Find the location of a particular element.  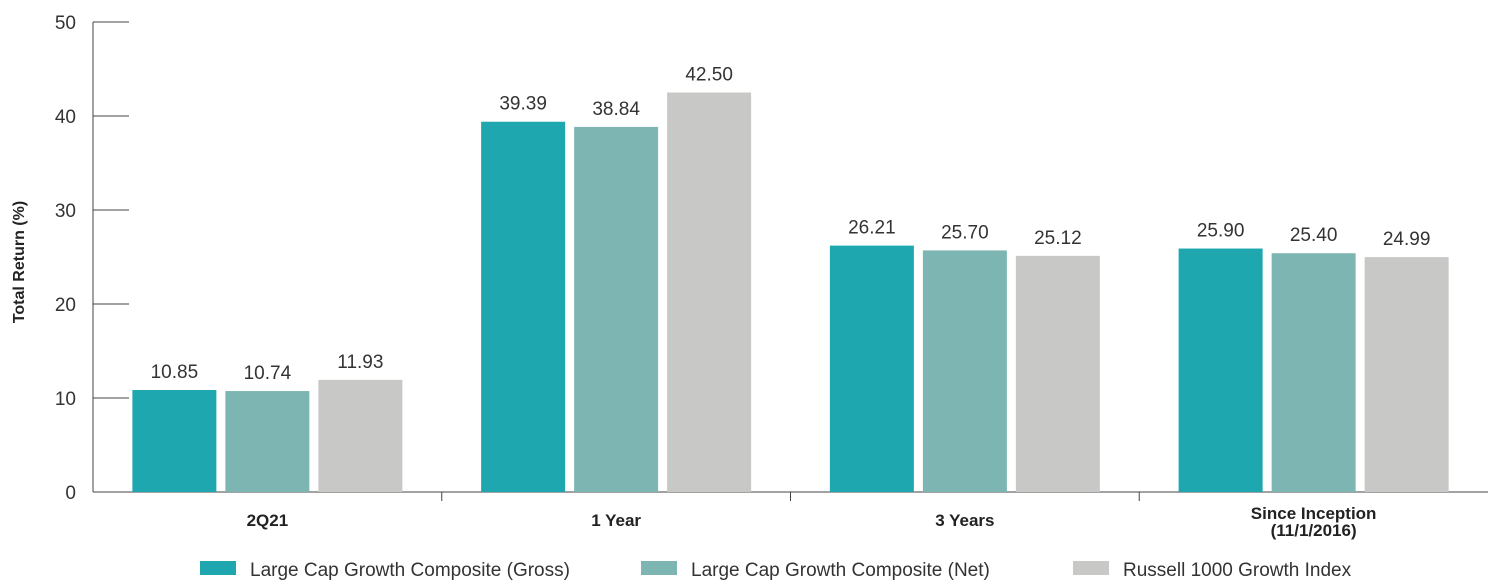

y-tick-label: 30 is located at coordinates (65, 211).